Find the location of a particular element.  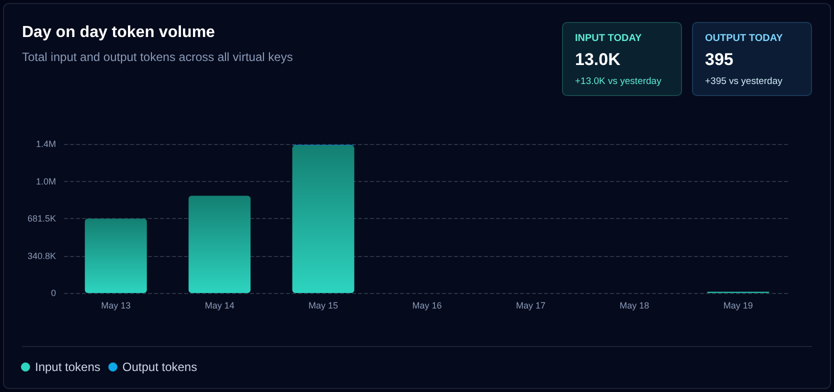

y-tick-label: 1.0M is located at coordinates (46, 181).